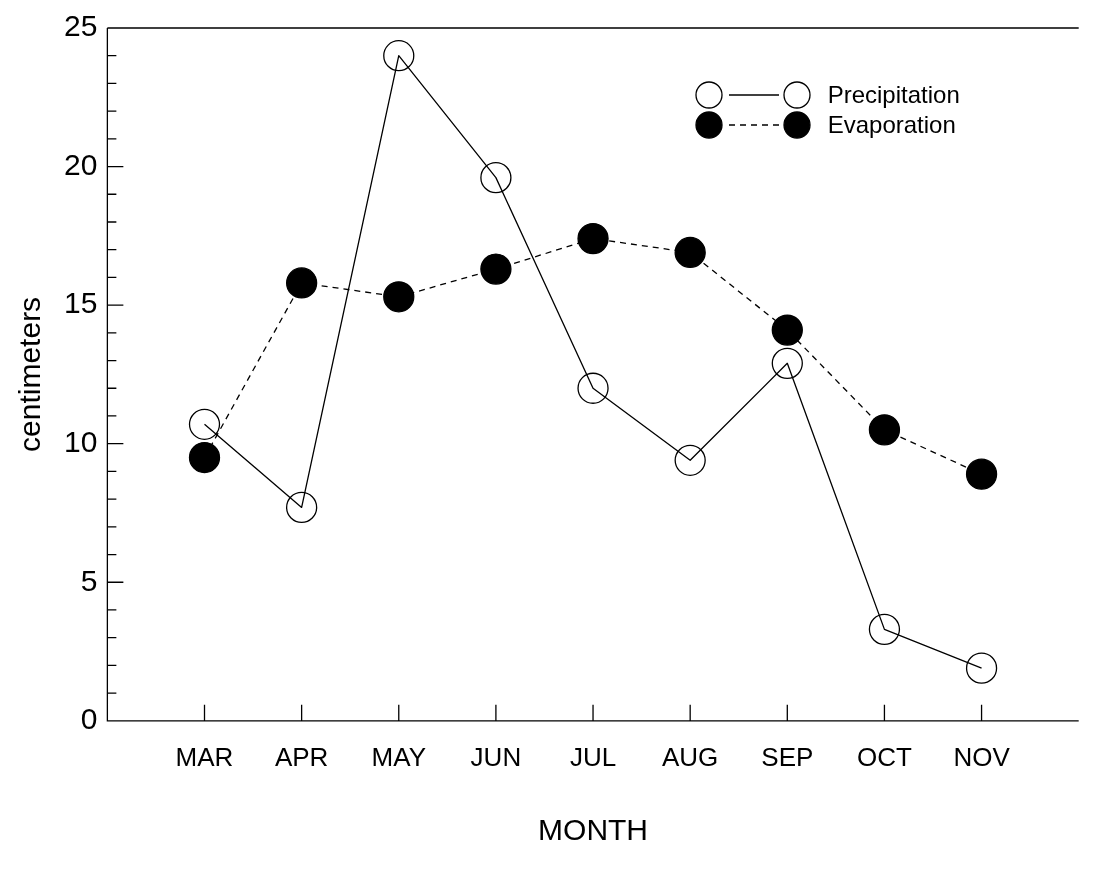 This screenshot has width=1095, height=874. I want to click on x-tick-label: SEP, so click(787, 756).